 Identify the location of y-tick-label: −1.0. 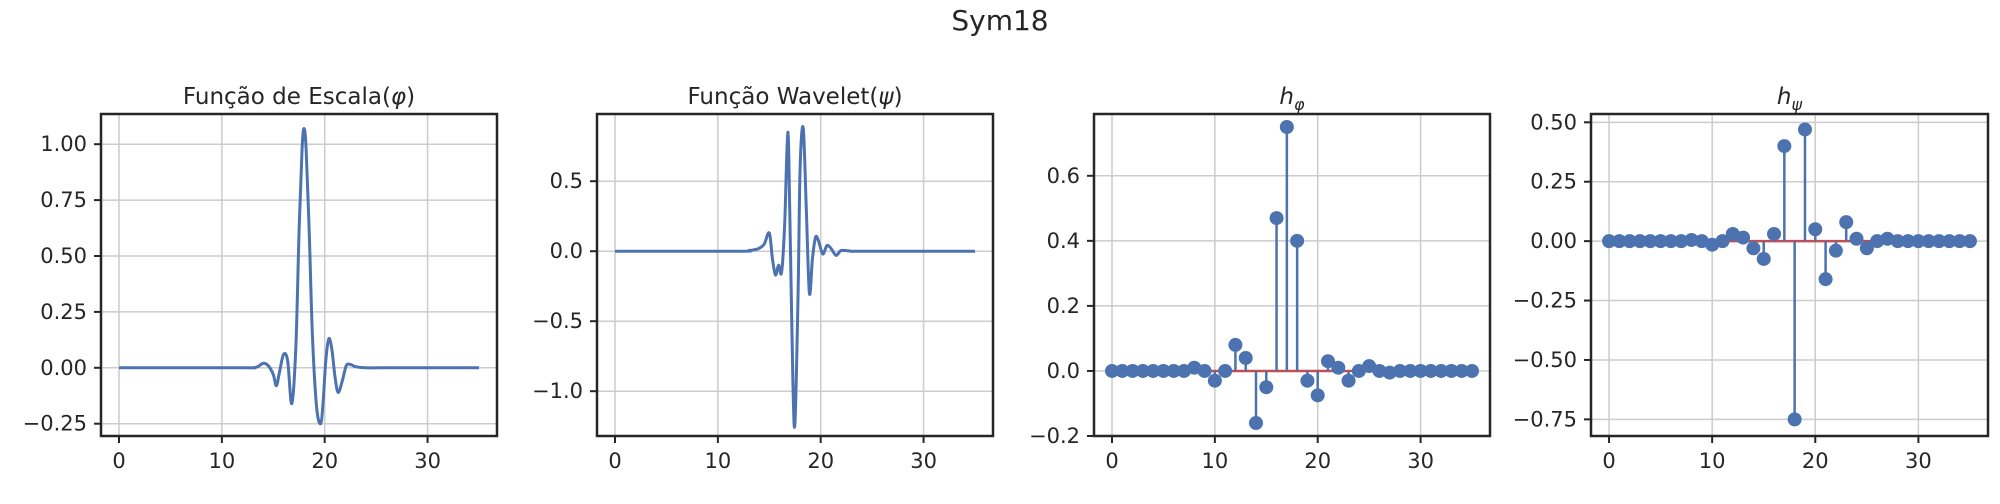
(557, 391).